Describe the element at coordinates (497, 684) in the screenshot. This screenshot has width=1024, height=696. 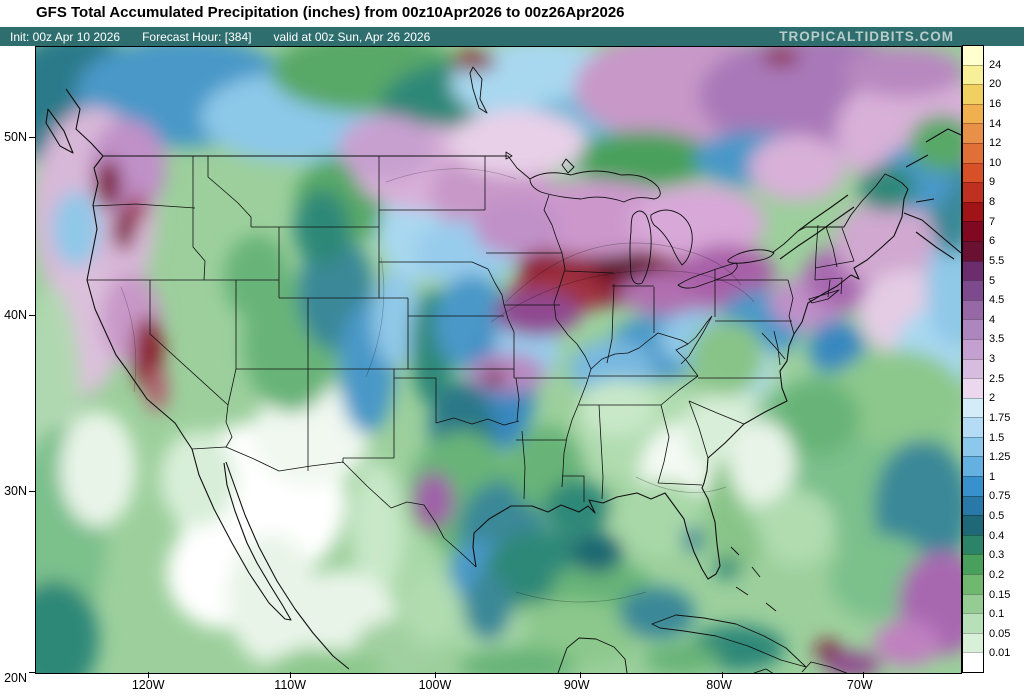
I see `lon-axis: 120W 110W 100W 90W 80W 70W` at that location.